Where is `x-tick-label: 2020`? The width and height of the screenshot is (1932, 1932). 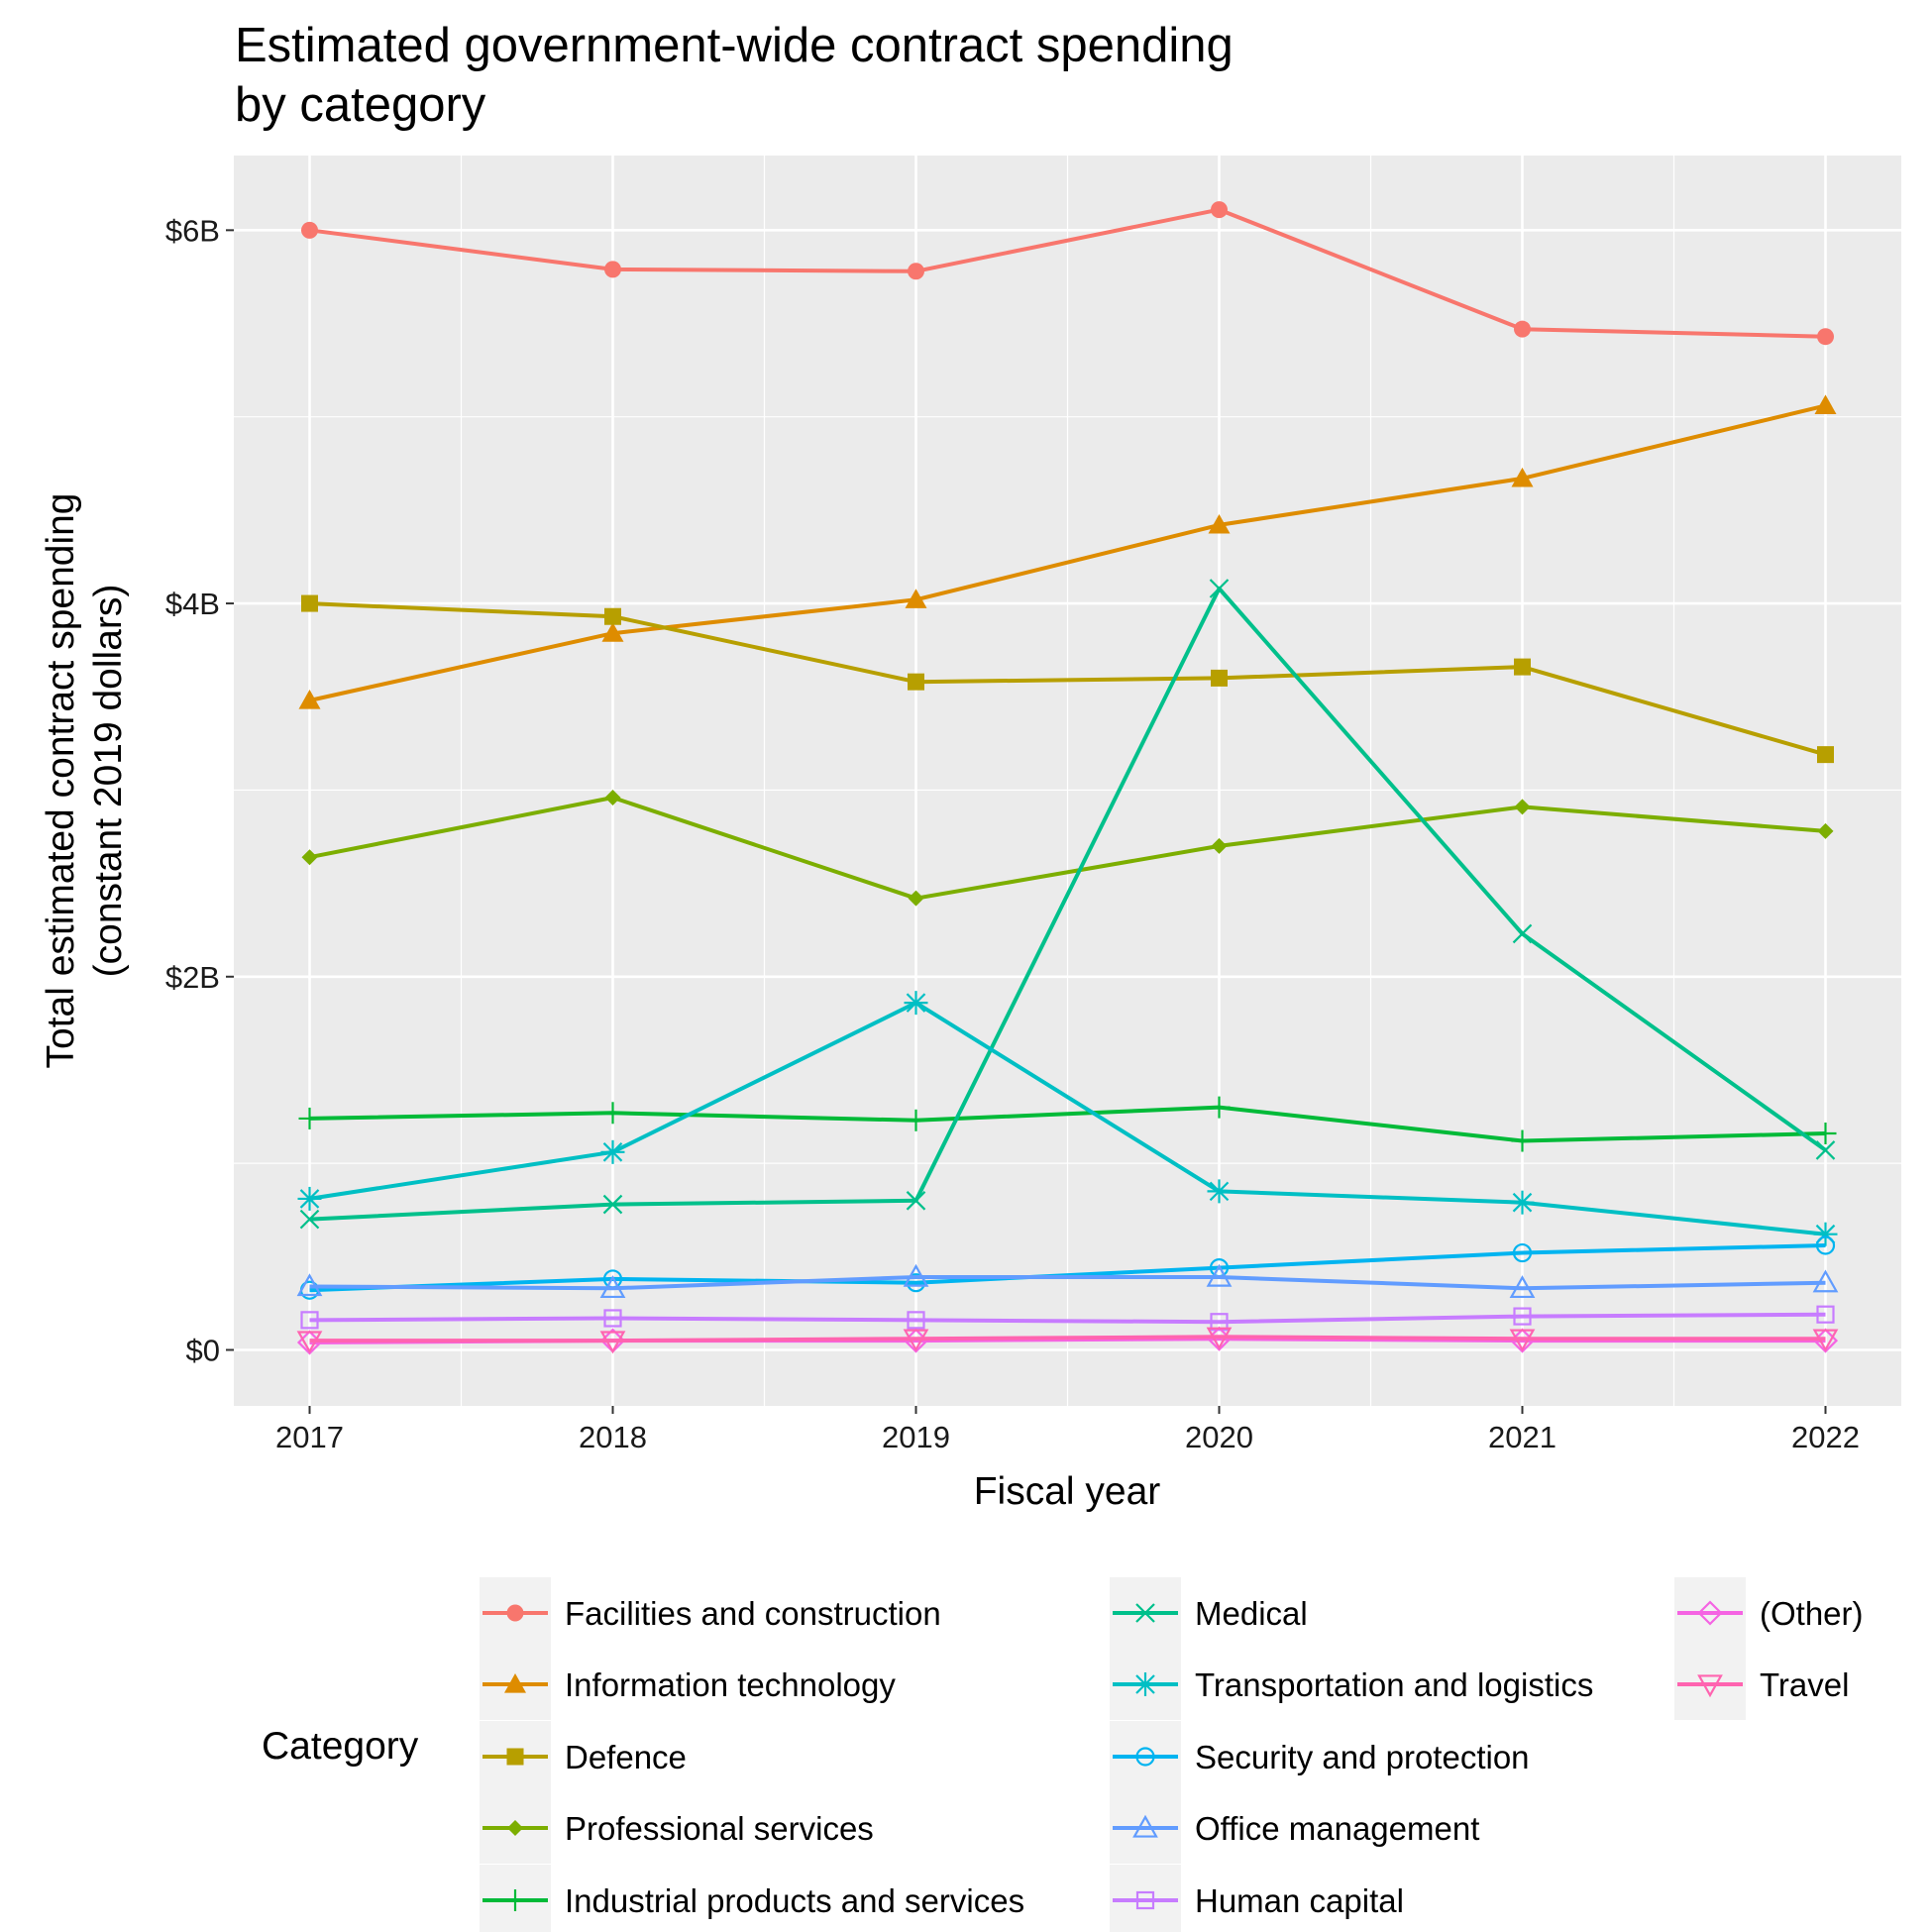
x-tick-label: 2020 is located at coordinates (1219, 1437).